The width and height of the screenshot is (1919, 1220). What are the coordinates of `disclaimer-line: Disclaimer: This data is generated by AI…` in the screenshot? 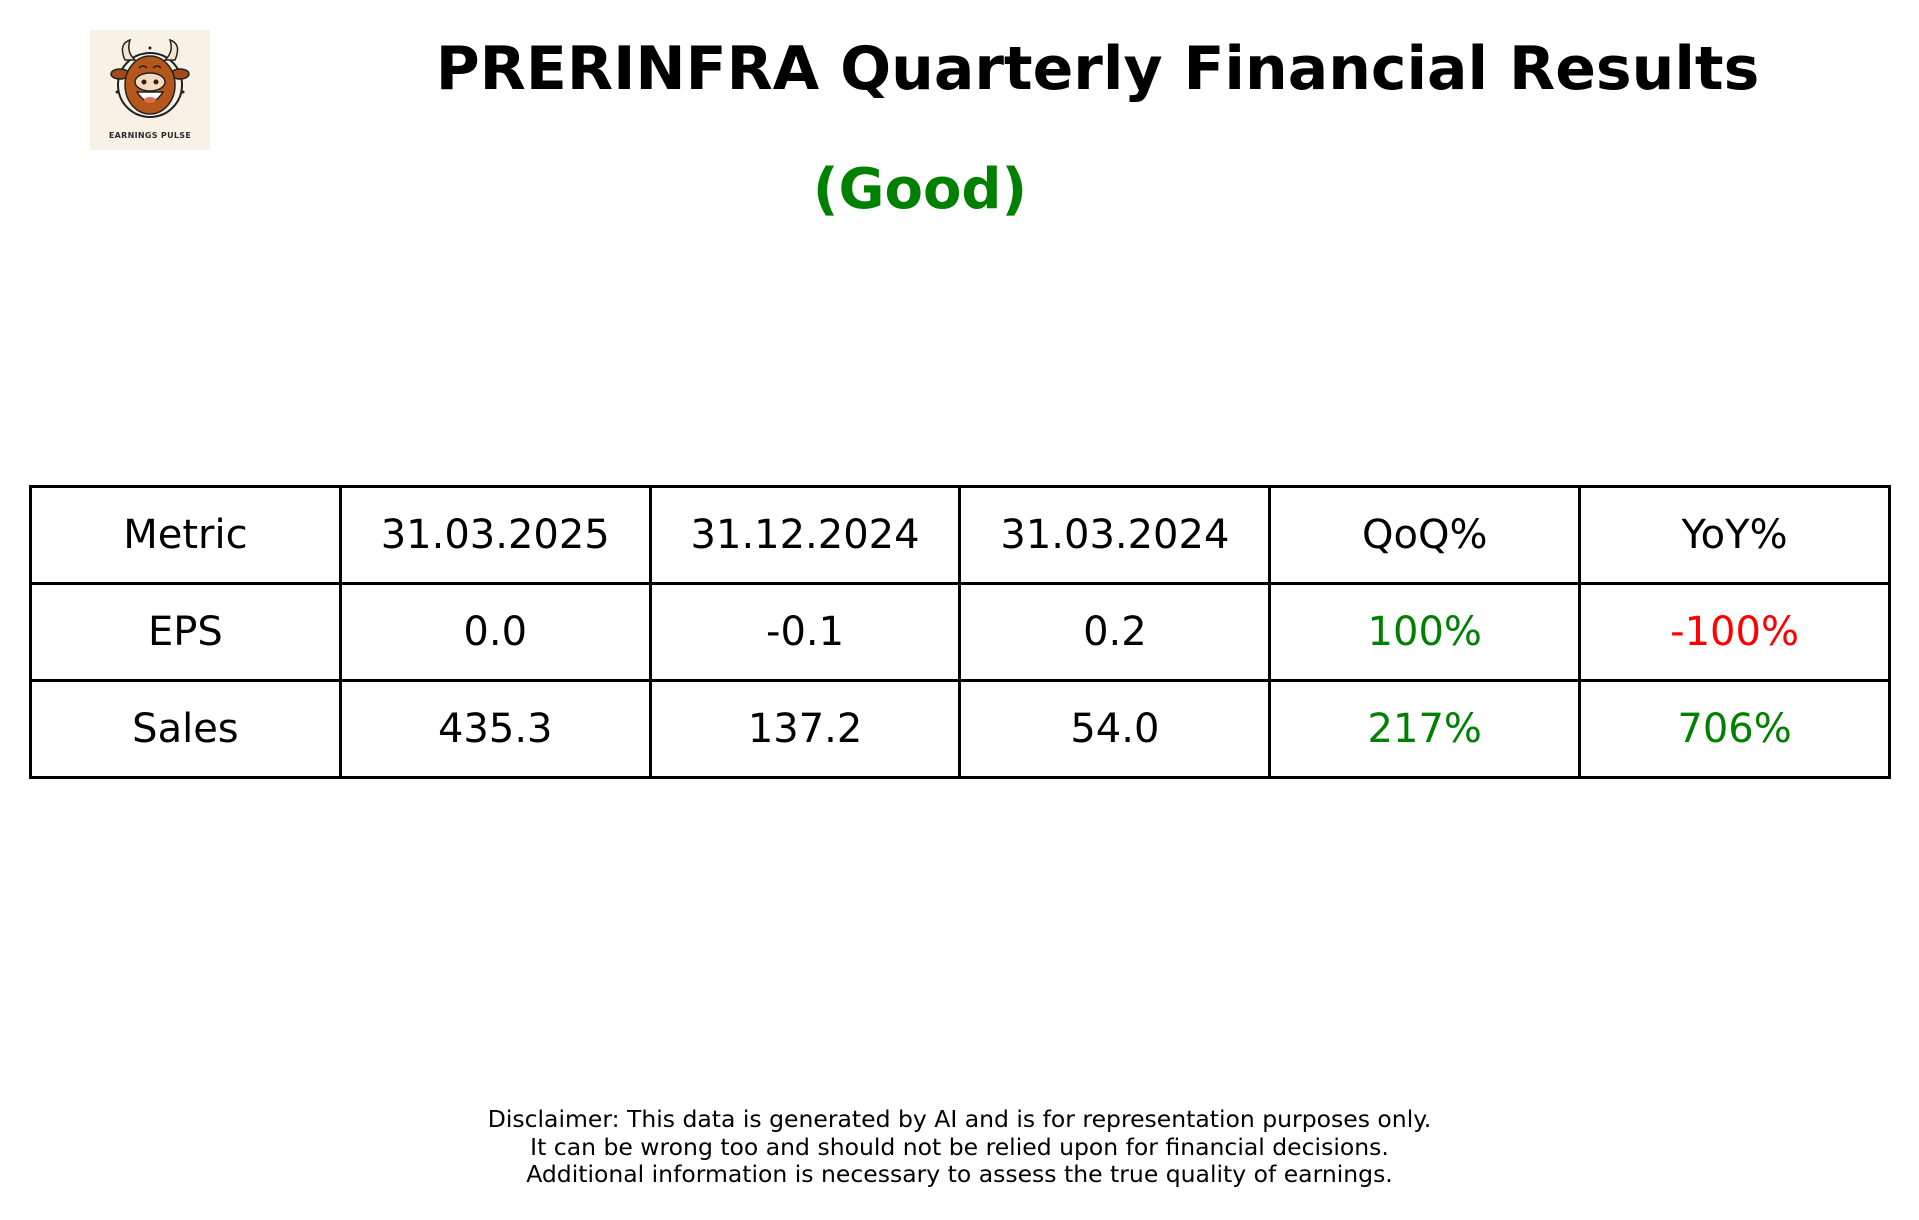 It's located at (959, 1119).